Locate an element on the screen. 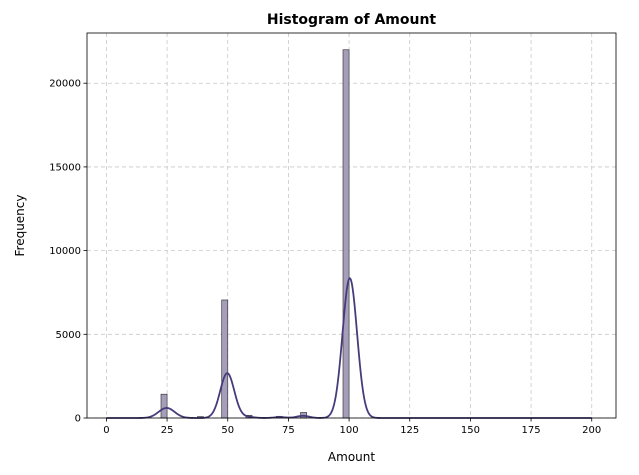  x-tick-label: 25 is located at coordinates (167, 430).